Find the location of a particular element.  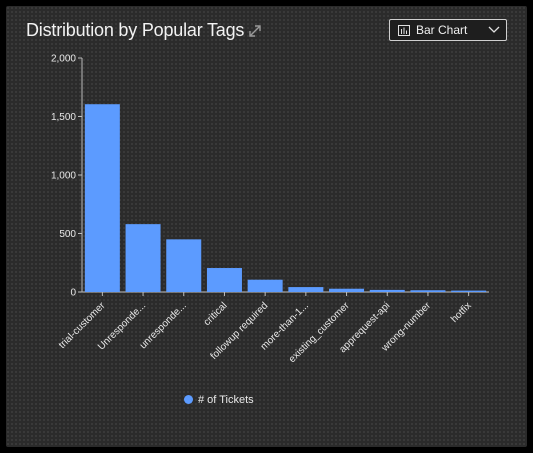

chart-legend: # of Tickets is located at coordinates (219, 400).